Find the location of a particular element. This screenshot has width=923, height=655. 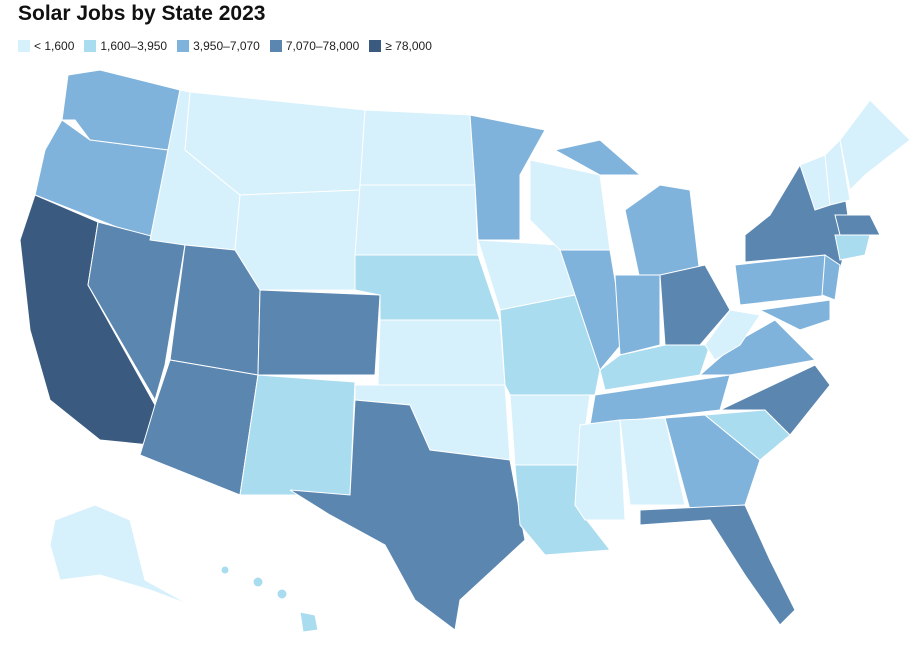

legend-label: 3,950–7,070 is located at coordinates (226, 46).